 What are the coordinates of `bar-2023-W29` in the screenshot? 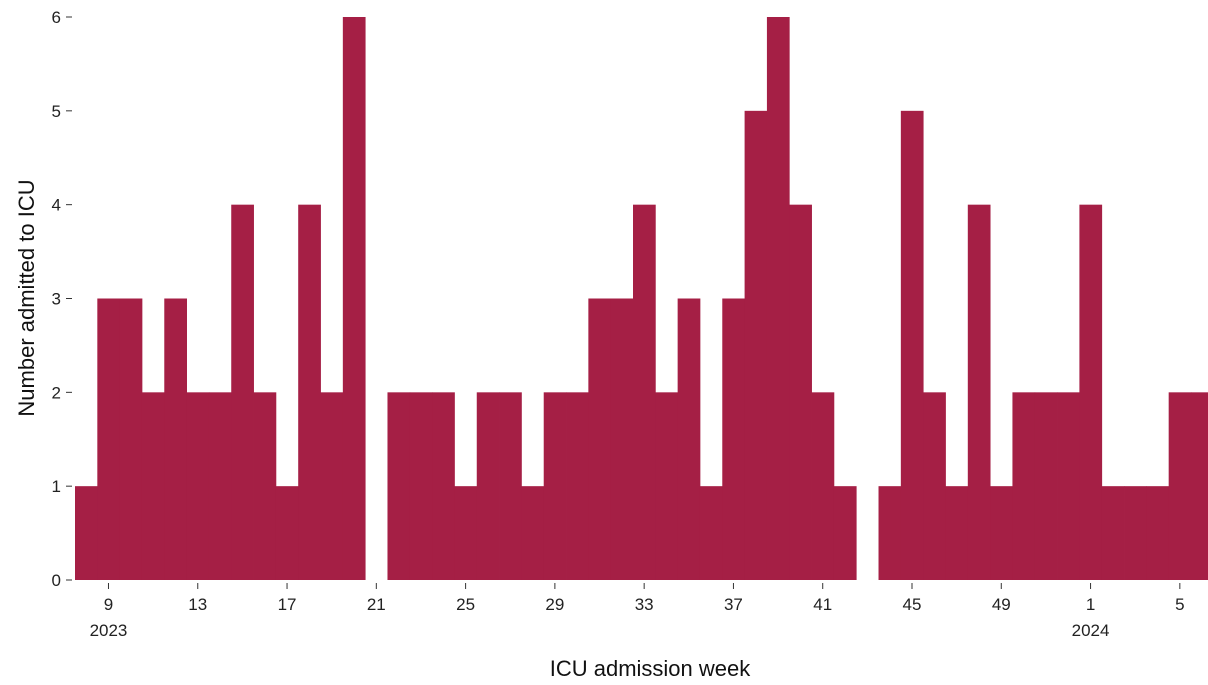 It's located at (555, 486).